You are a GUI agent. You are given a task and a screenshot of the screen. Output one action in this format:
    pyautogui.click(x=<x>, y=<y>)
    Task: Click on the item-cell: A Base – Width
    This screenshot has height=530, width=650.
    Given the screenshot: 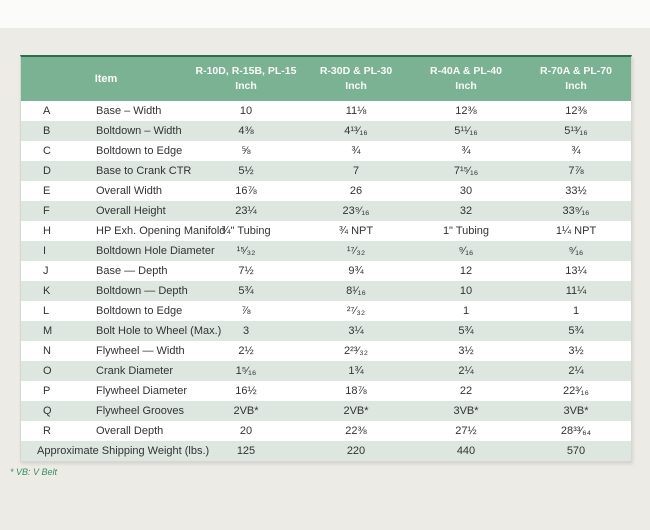 What is the action you would take?
    pyautogui.click(x=106, y=111)
    